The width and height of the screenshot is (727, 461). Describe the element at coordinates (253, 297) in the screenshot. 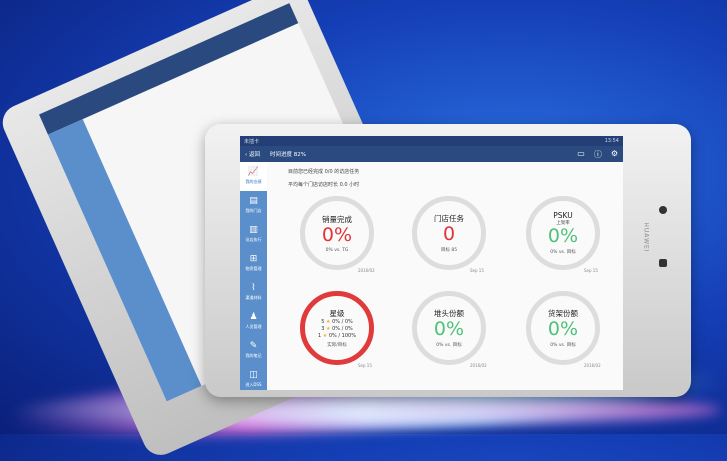

I see `sidebar-item-label: 渠道材料` at that location.